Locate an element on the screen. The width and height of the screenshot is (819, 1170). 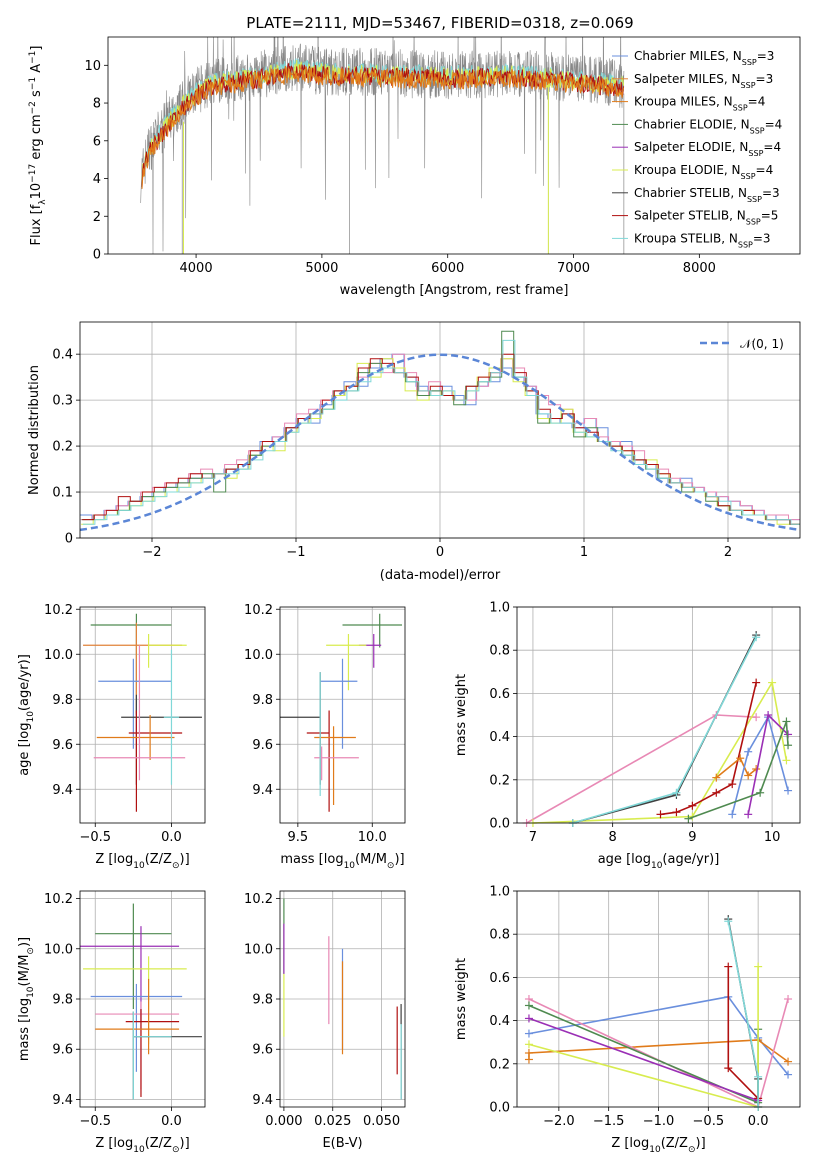
y-tick-label: 10.0 is located at coordinates (58, 949).